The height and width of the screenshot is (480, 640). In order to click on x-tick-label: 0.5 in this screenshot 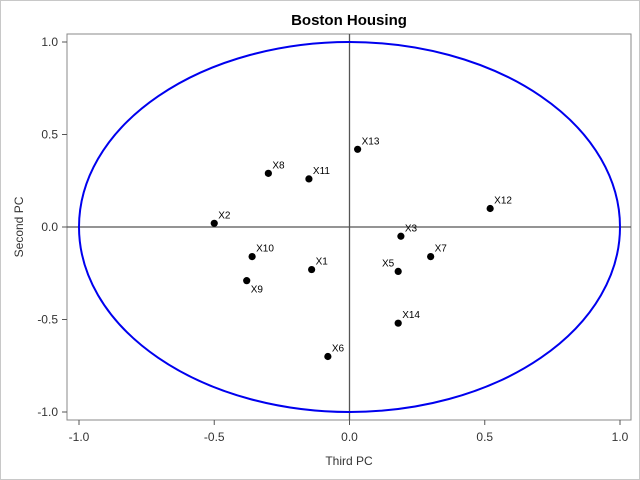, I will do `click(484, 437)`.